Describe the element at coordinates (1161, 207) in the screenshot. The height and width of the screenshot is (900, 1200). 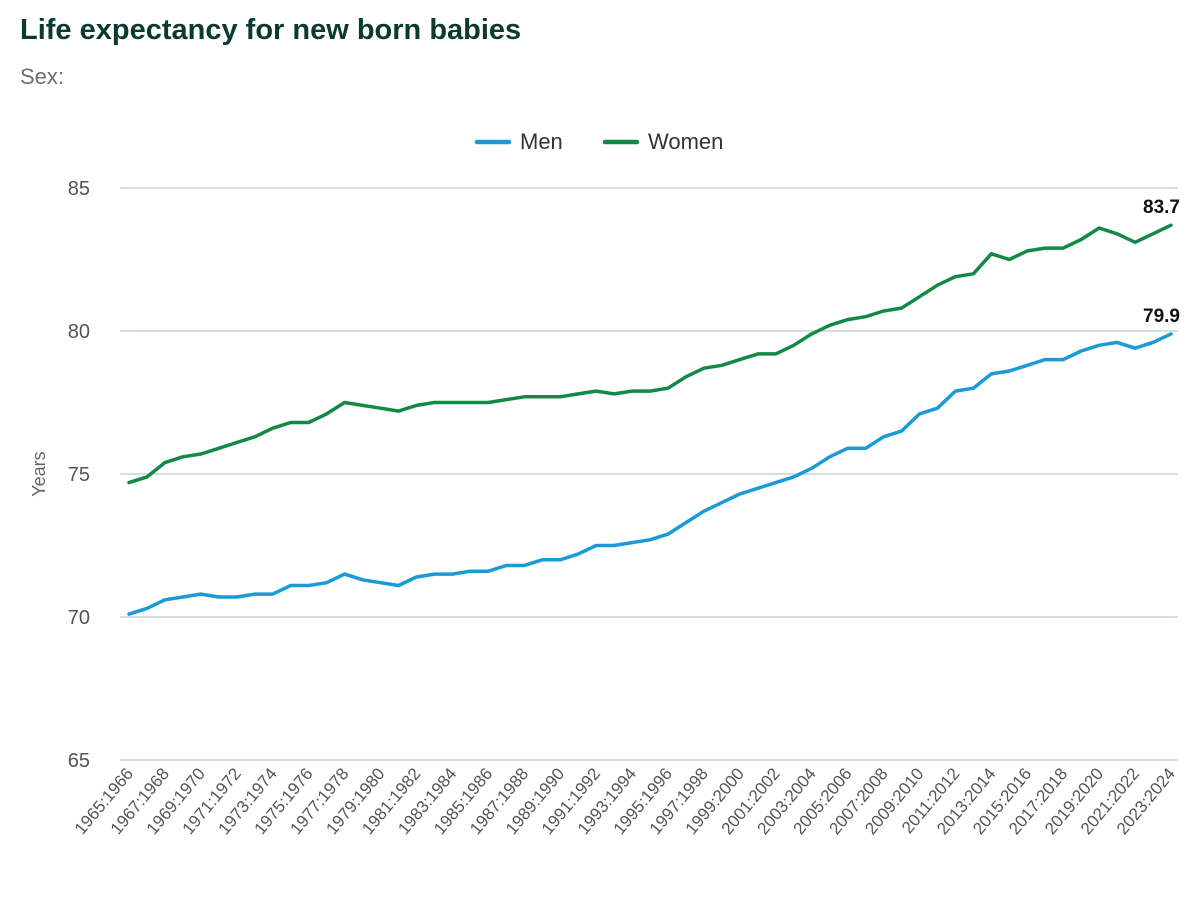
I see `end-value-label-women: 83.7` at that location.